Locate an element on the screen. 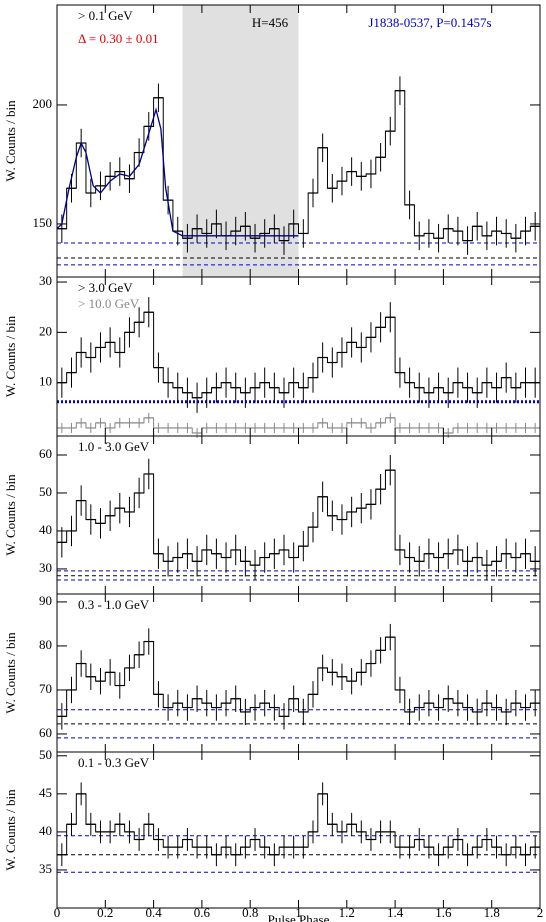 This screenshot has width=546, height=922. fit-curve is located at coordinates (177, 172).